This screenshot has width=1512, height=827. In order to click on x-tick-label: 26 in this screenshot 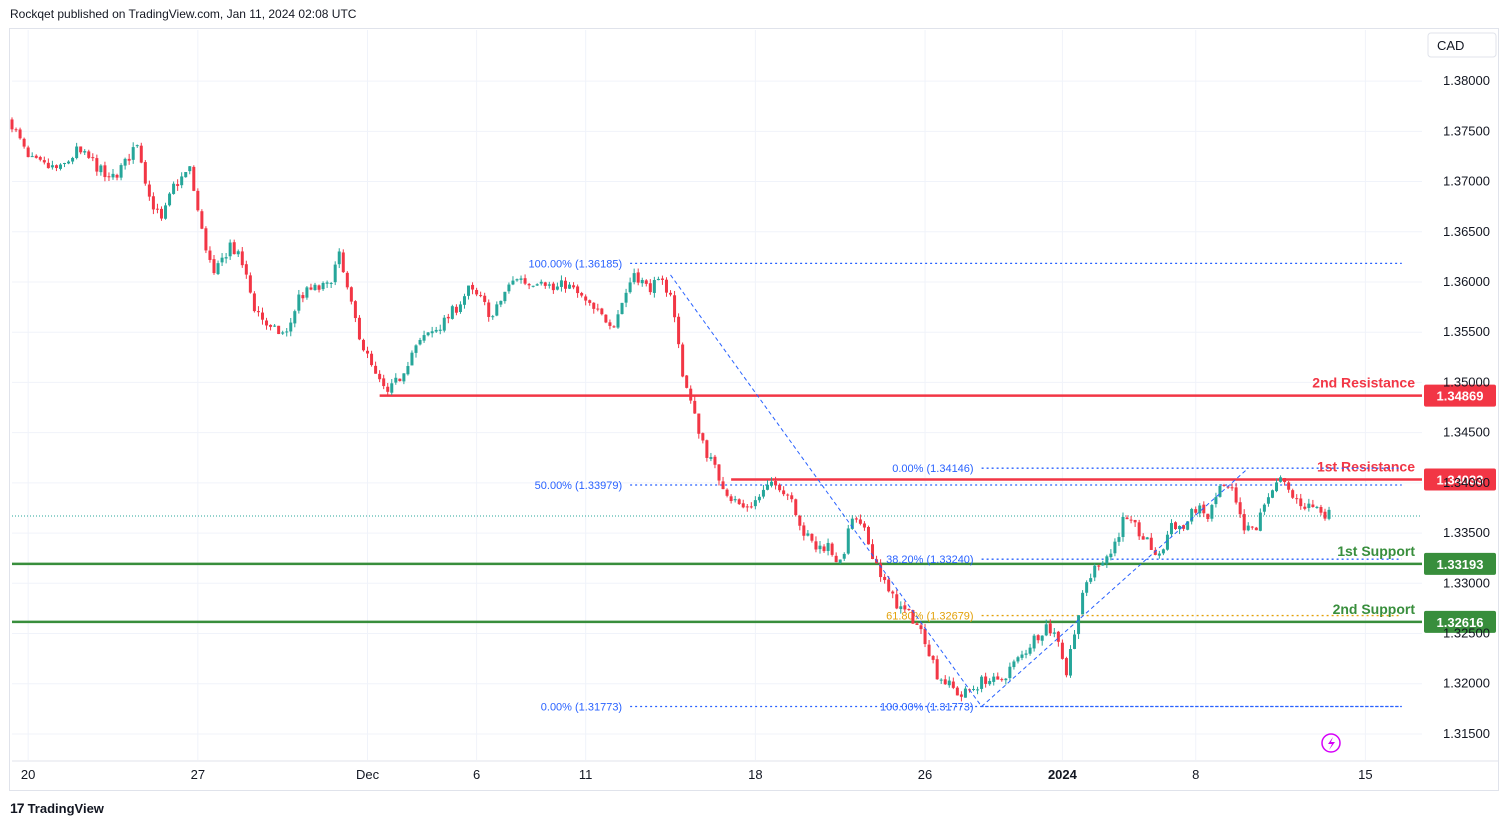, I will do `click(925, 774)`.